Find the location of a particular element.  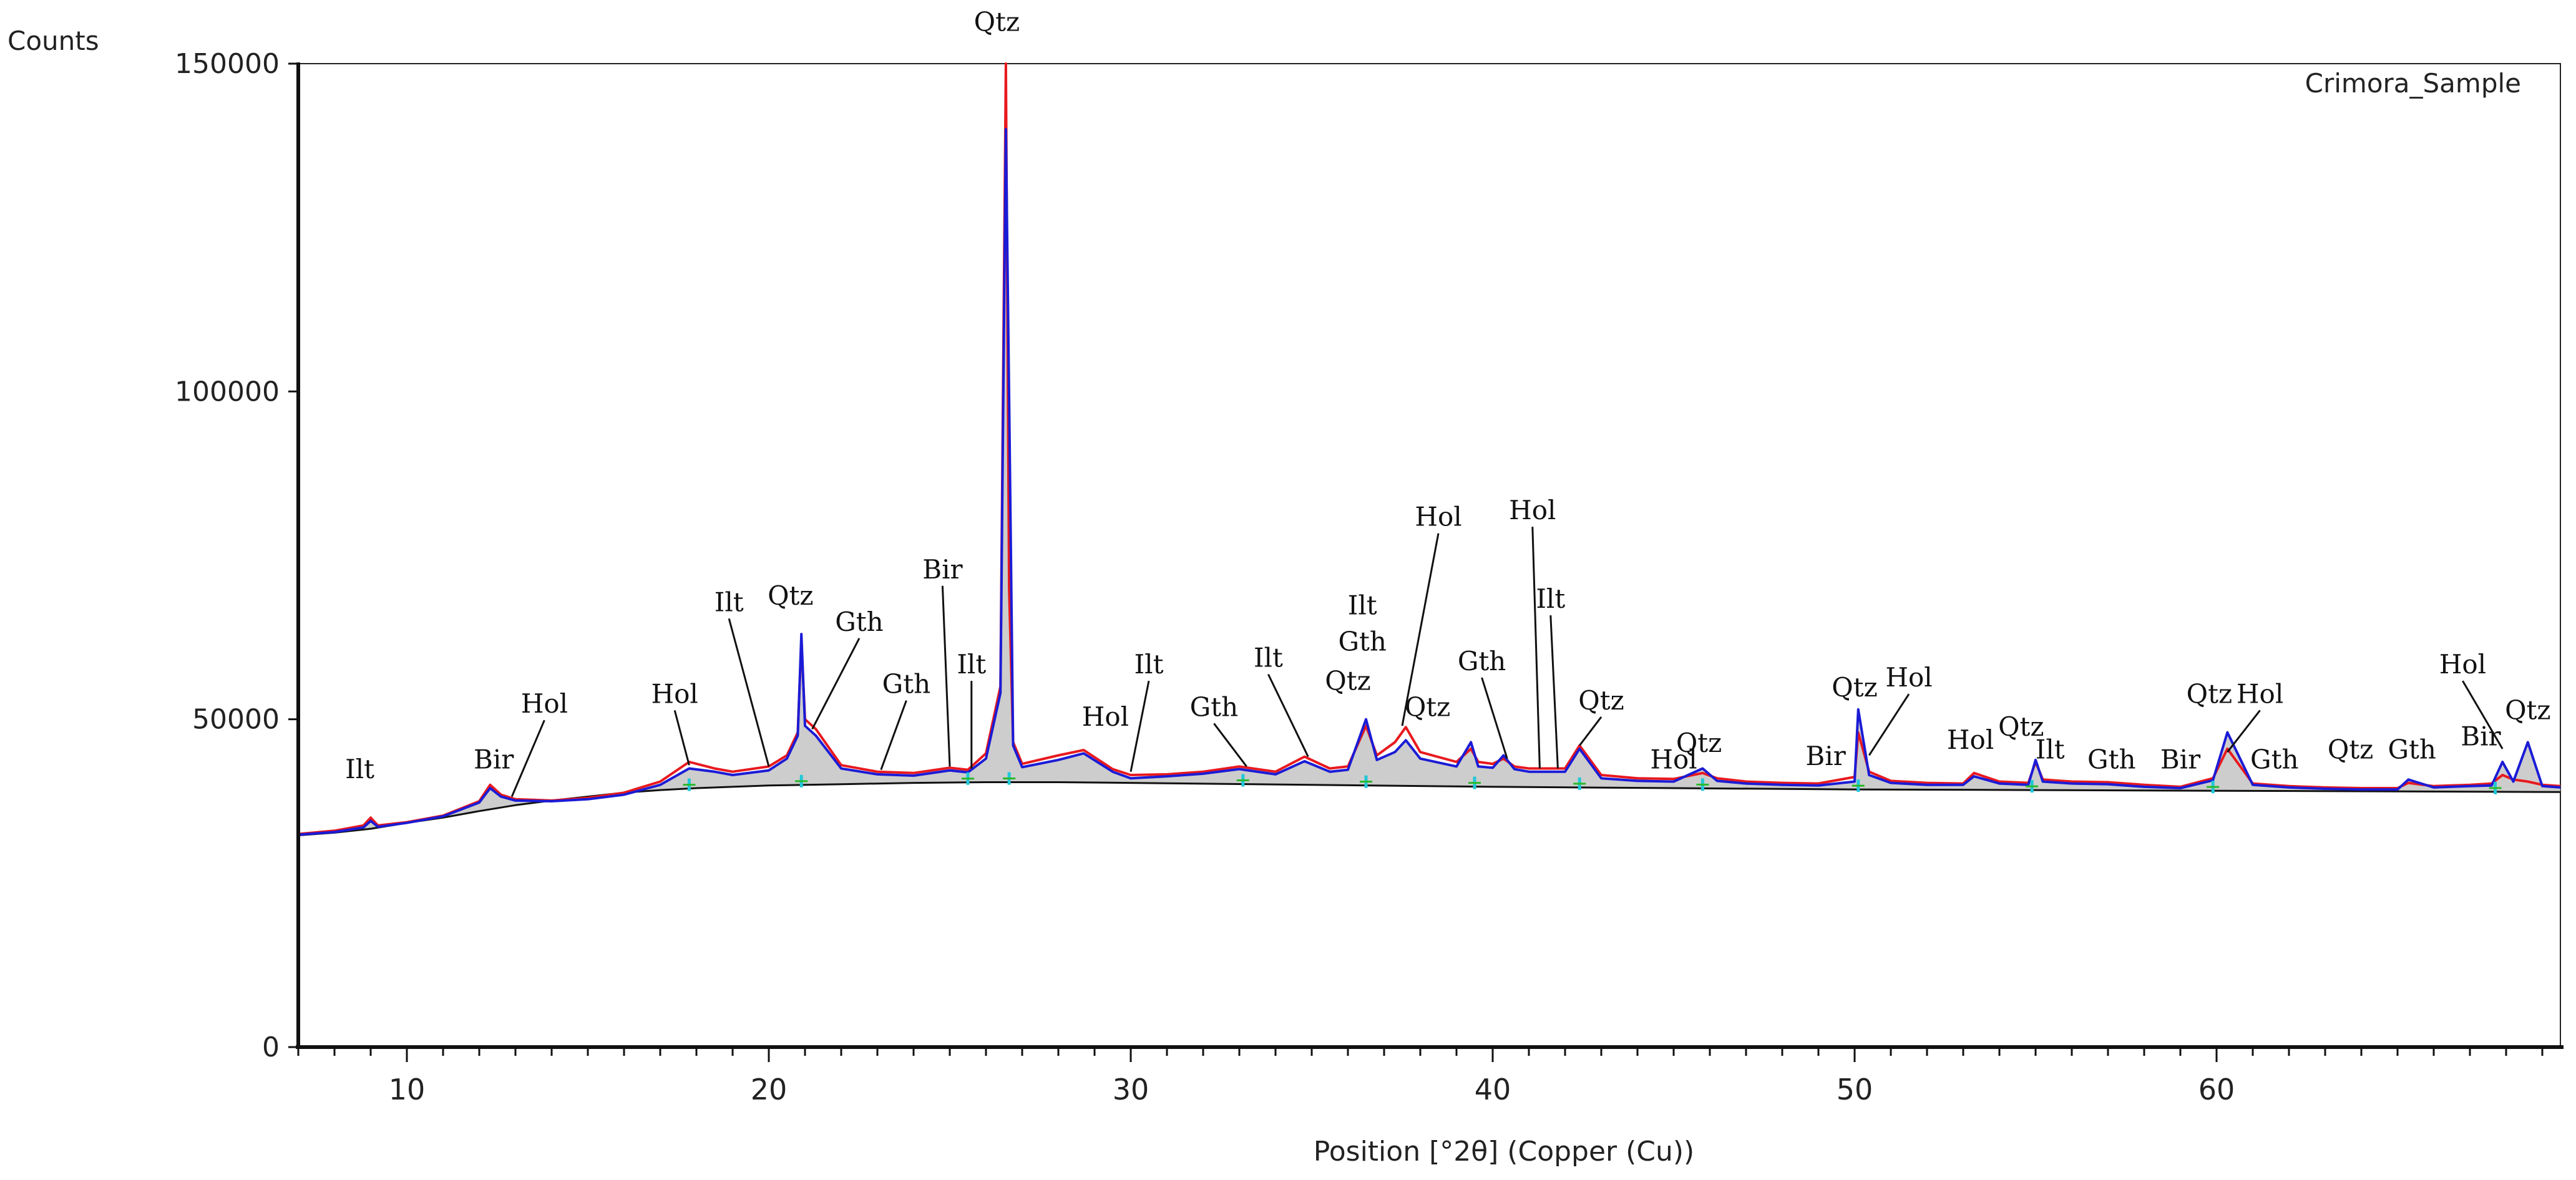

x-tick-label: 10 is located at coordinates (407, 1089).